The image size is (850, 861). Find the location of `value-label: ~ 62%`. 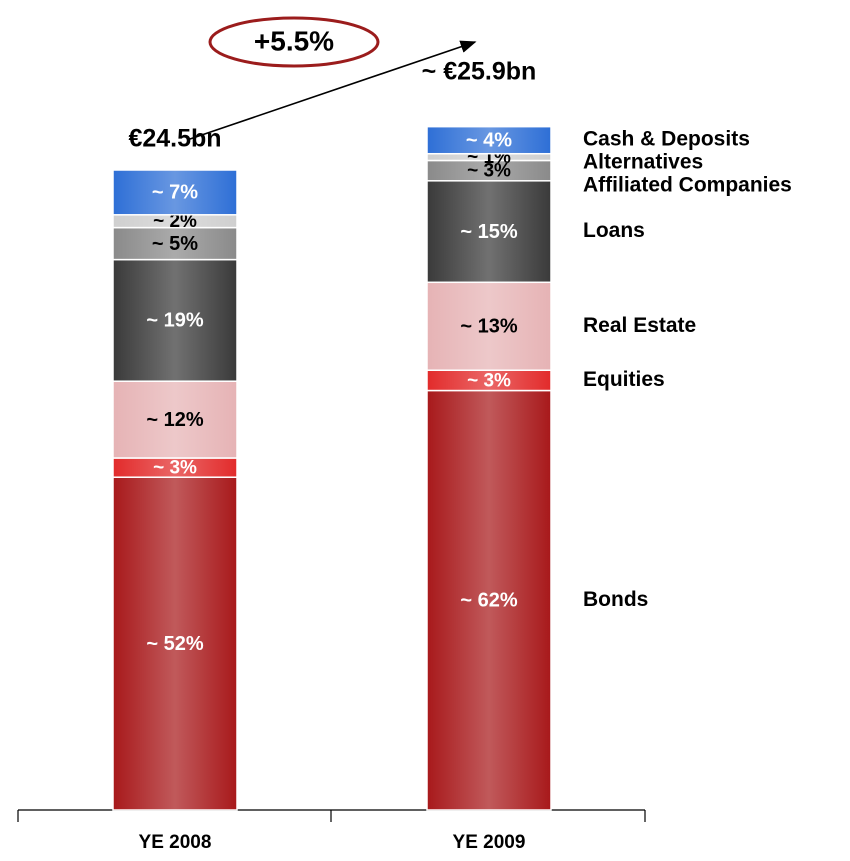

value-label: ~ 62% is located at coordinates (488, 601).